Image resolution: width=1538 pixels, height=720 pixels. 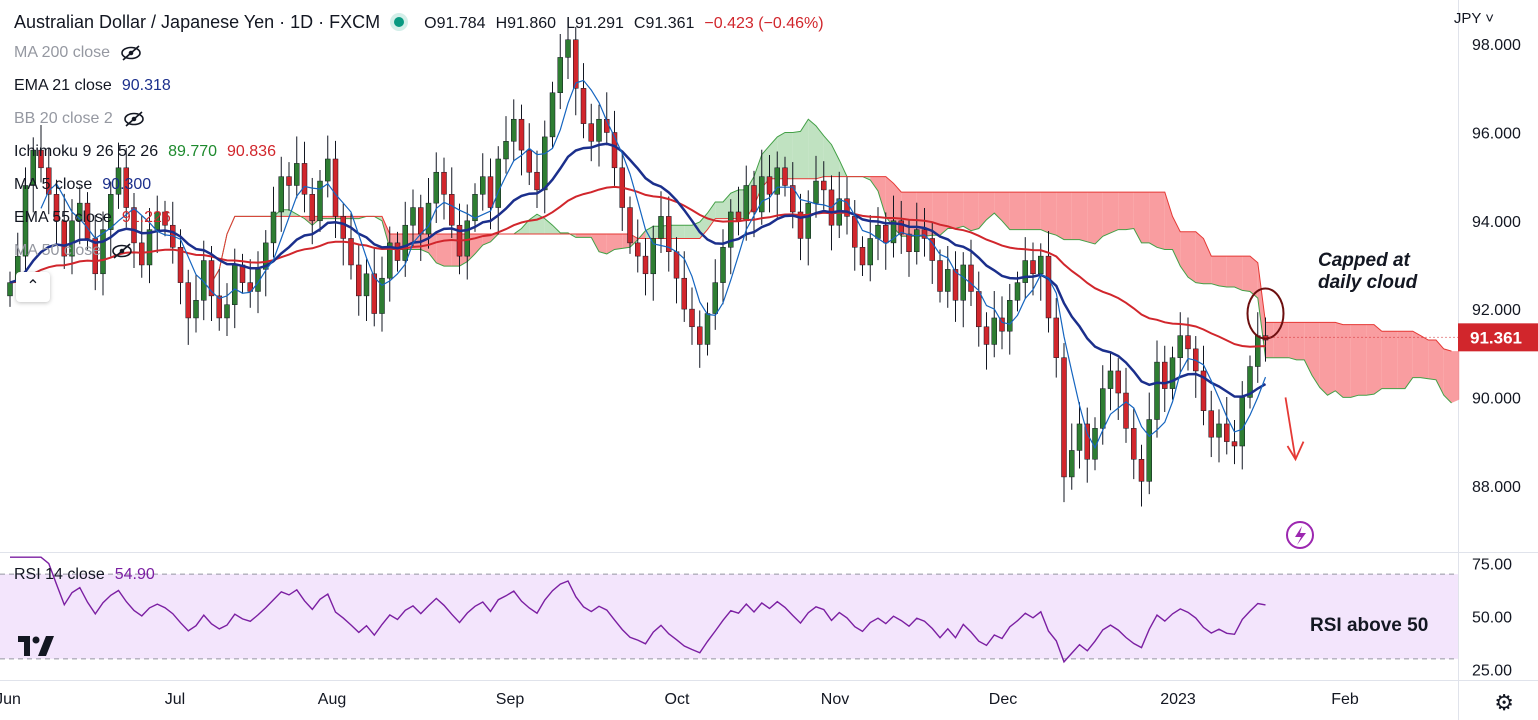 What do you see at coordinates (1492, 618) in the screenshot?
I see `rsi-tick-label: 50.00` at bounding box center [1492, 618].